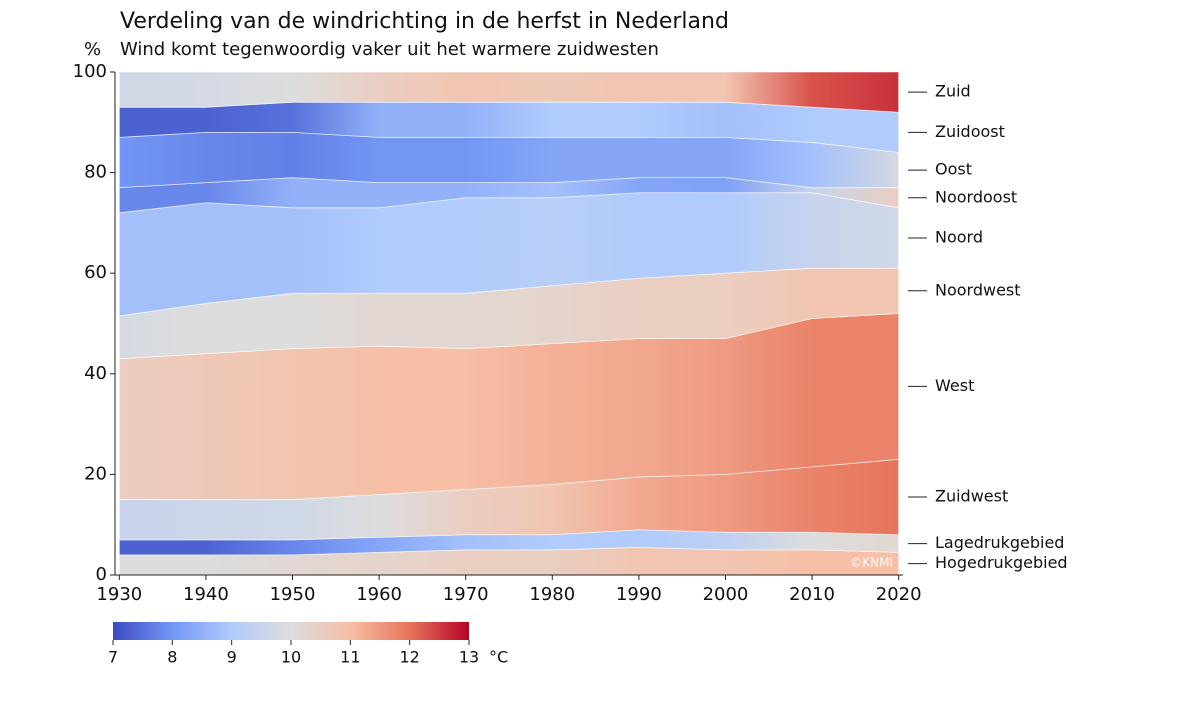 This screenshot has height=720, width=1200. What do you see at coordinates (92, 49) in the screenshot?
I see `y-axis-label: %` at bounding box center [92, 49].